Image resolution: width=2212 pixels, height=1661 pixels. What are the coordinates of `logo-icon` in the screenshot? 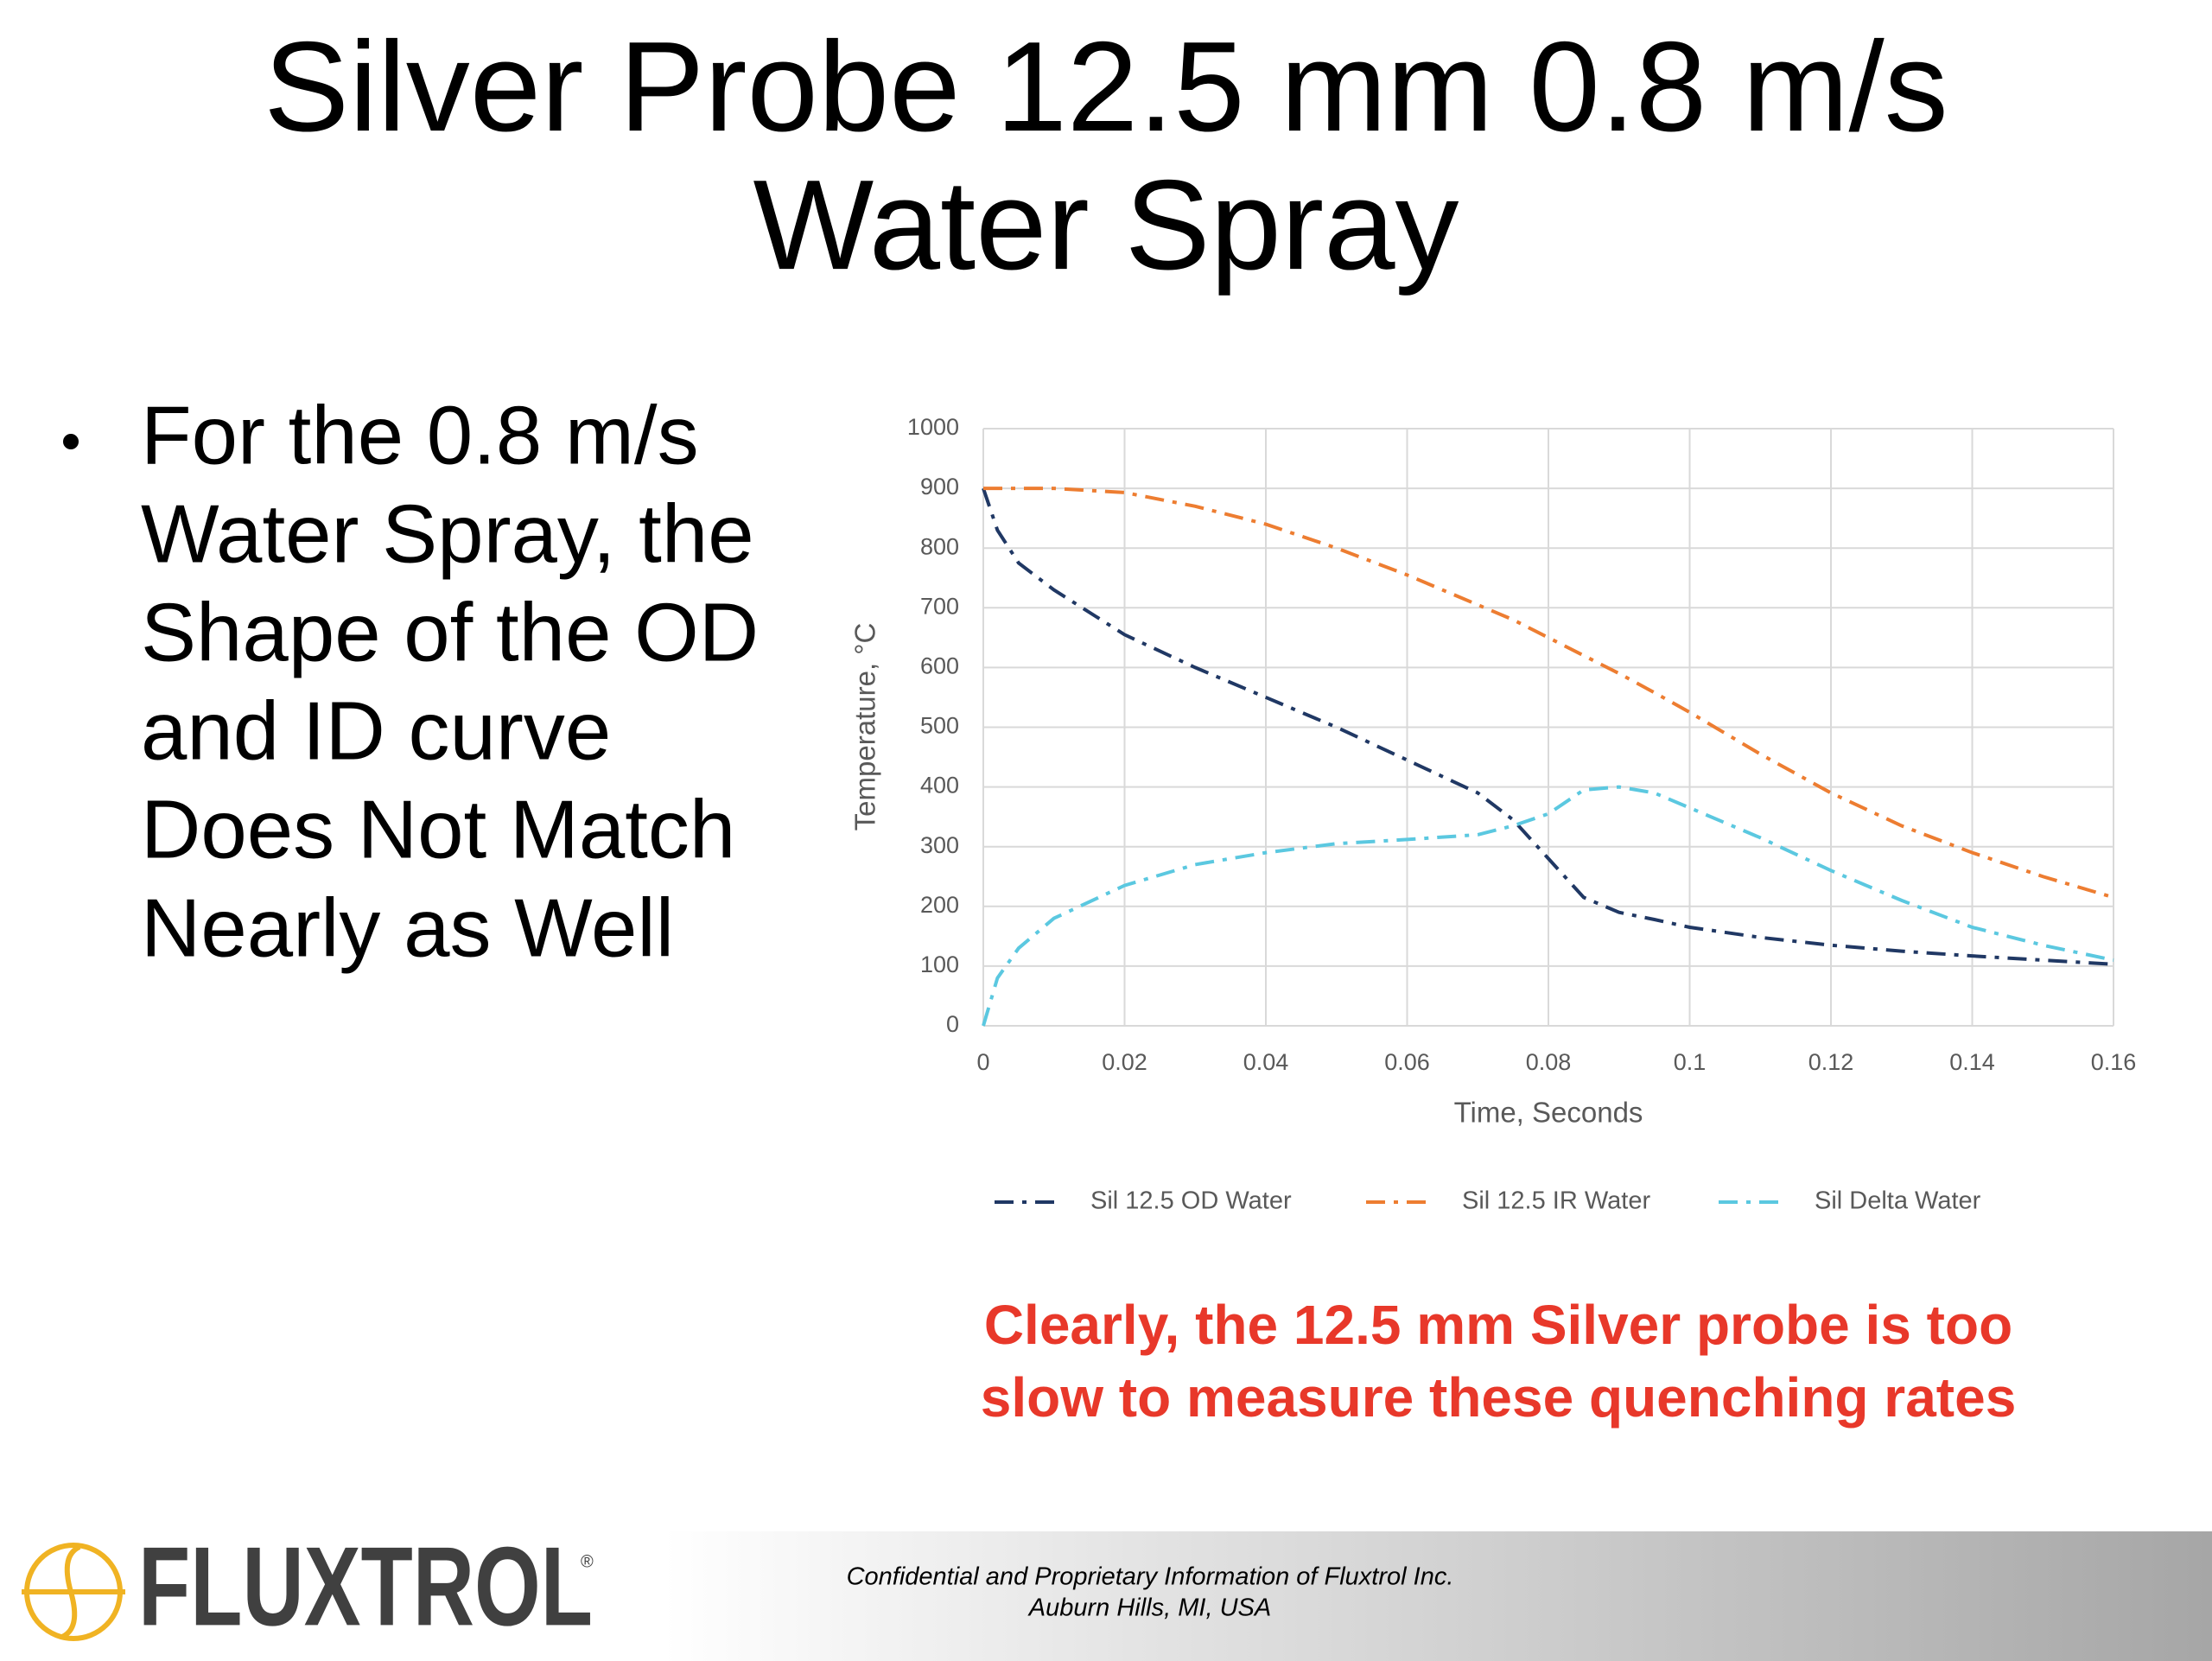 It's located at (73, 1592).